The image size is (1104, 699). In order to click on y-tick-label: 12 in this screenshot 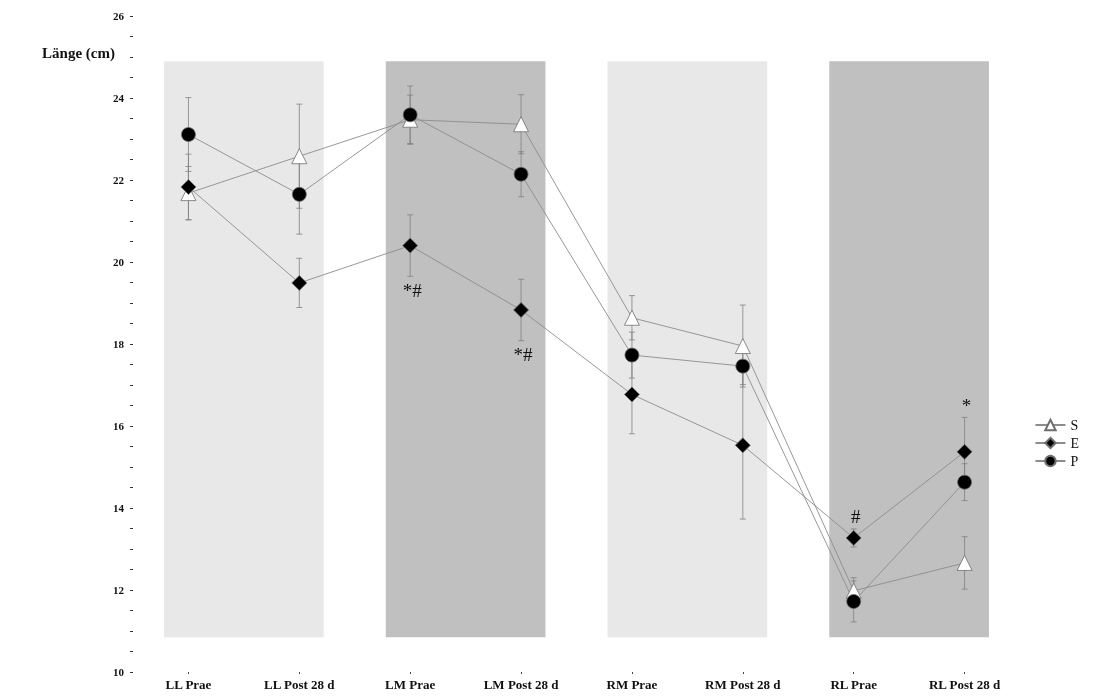, I will do `click(119, 590)`.